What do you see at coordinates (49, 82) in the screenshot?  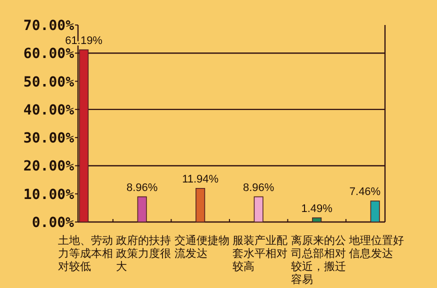 I see `y-tick-label: 50.00%` at bounding box center [49, 82].